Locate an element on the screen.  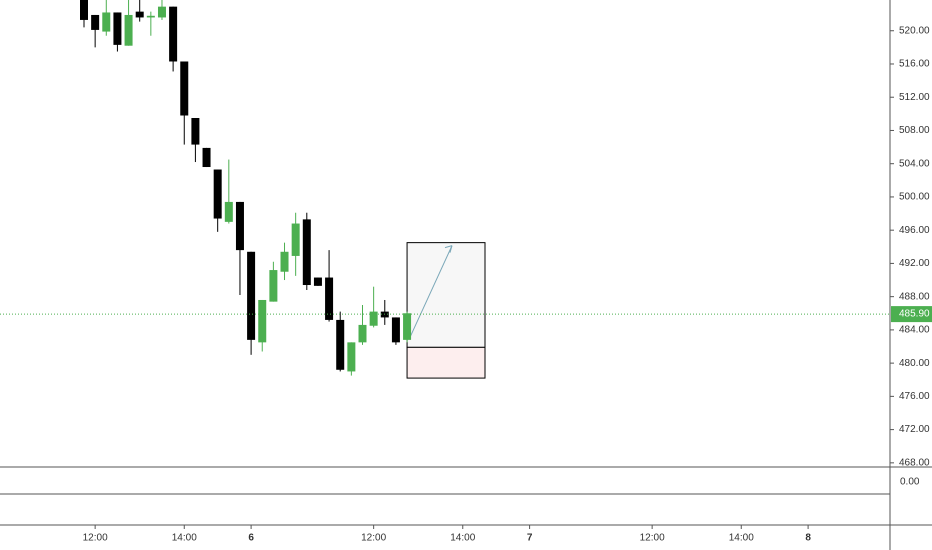
y-tick-label: 508.00 is located at coordinates (914, 130).